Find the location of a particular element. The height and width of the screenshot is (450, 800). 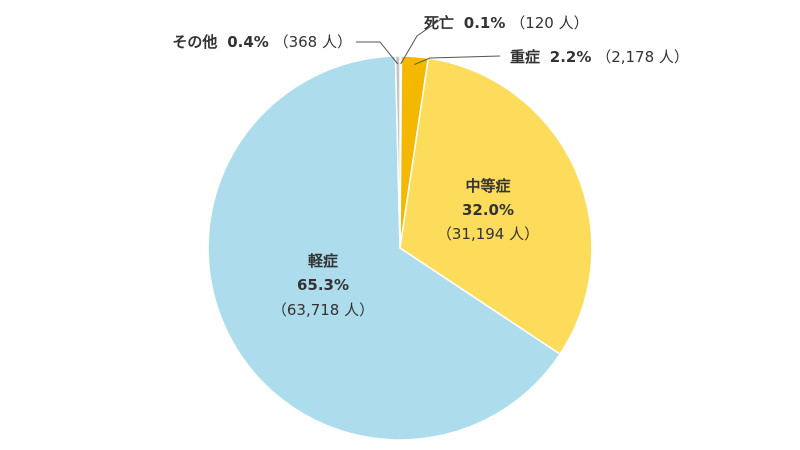

slice-percent: 32.0% is located at coordinates (488, 210).